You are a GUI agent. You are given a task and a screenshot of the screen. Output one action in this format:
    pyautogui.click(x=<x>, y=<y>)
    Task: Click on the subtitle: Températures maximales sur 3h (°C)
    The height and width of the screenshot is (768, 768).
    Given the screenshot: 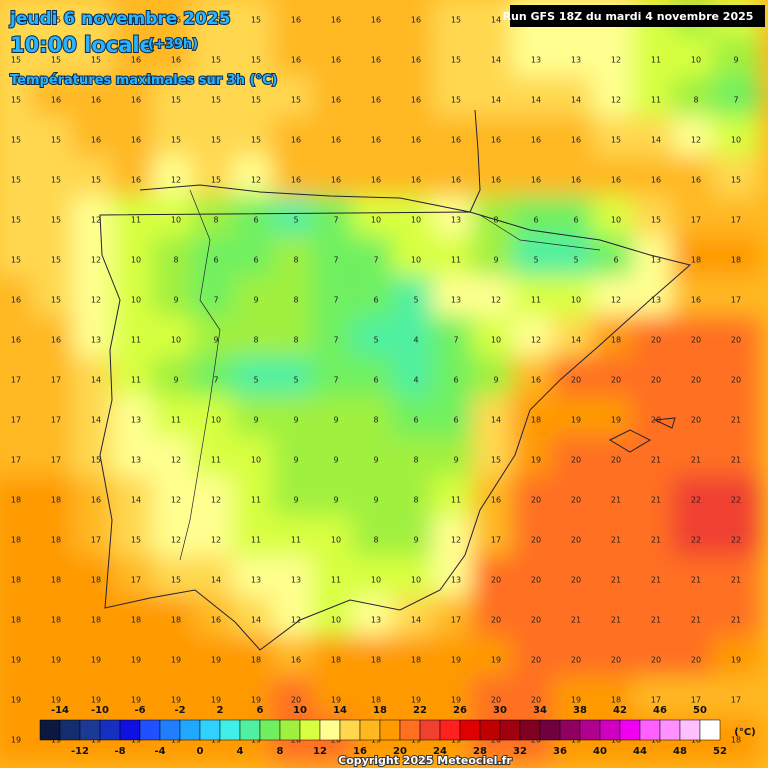 What is the action you would take?
    pyautogui.click(x=143, y=80)
    